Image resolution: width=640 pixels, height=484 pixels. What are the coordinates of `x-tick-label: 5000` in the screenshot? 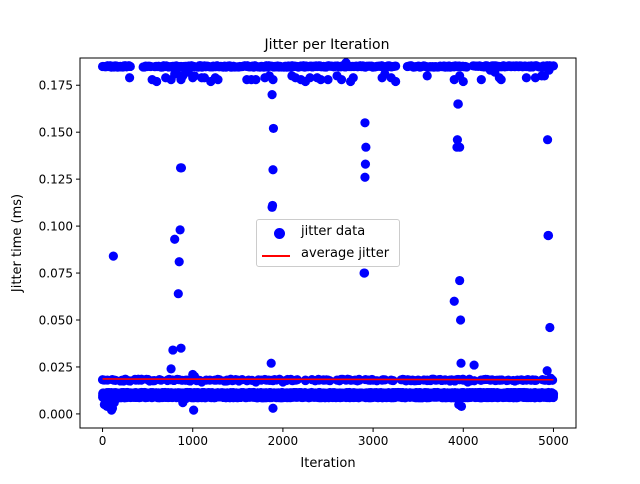 It's located at (553, 441).